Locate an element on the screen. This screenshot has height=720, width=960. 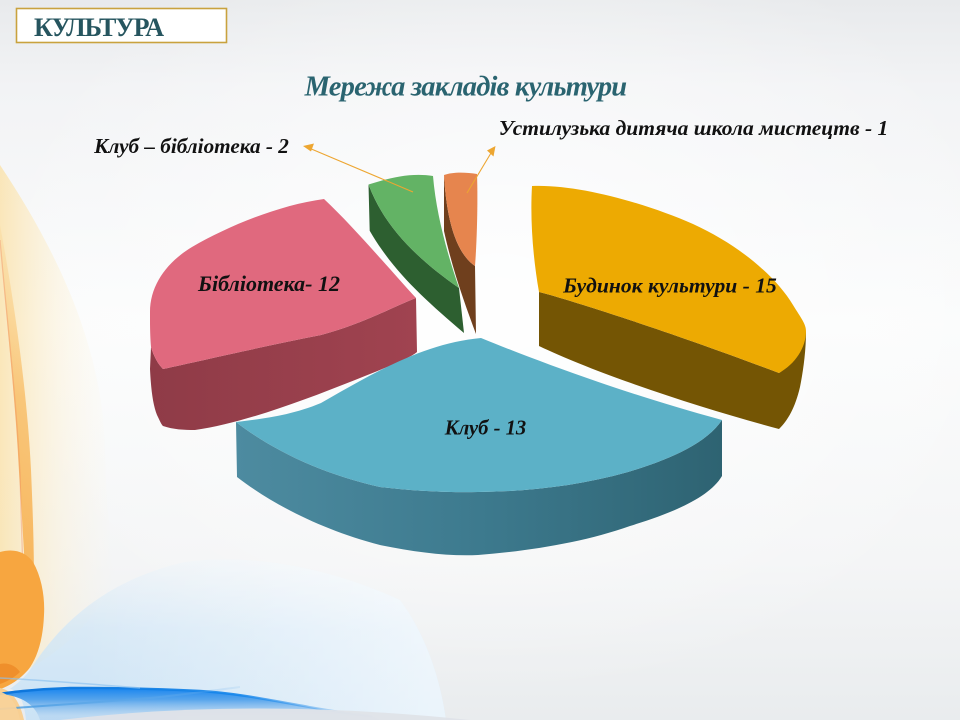
svg-text: Будинок культури - 15 is located at coordinates (669, 286).